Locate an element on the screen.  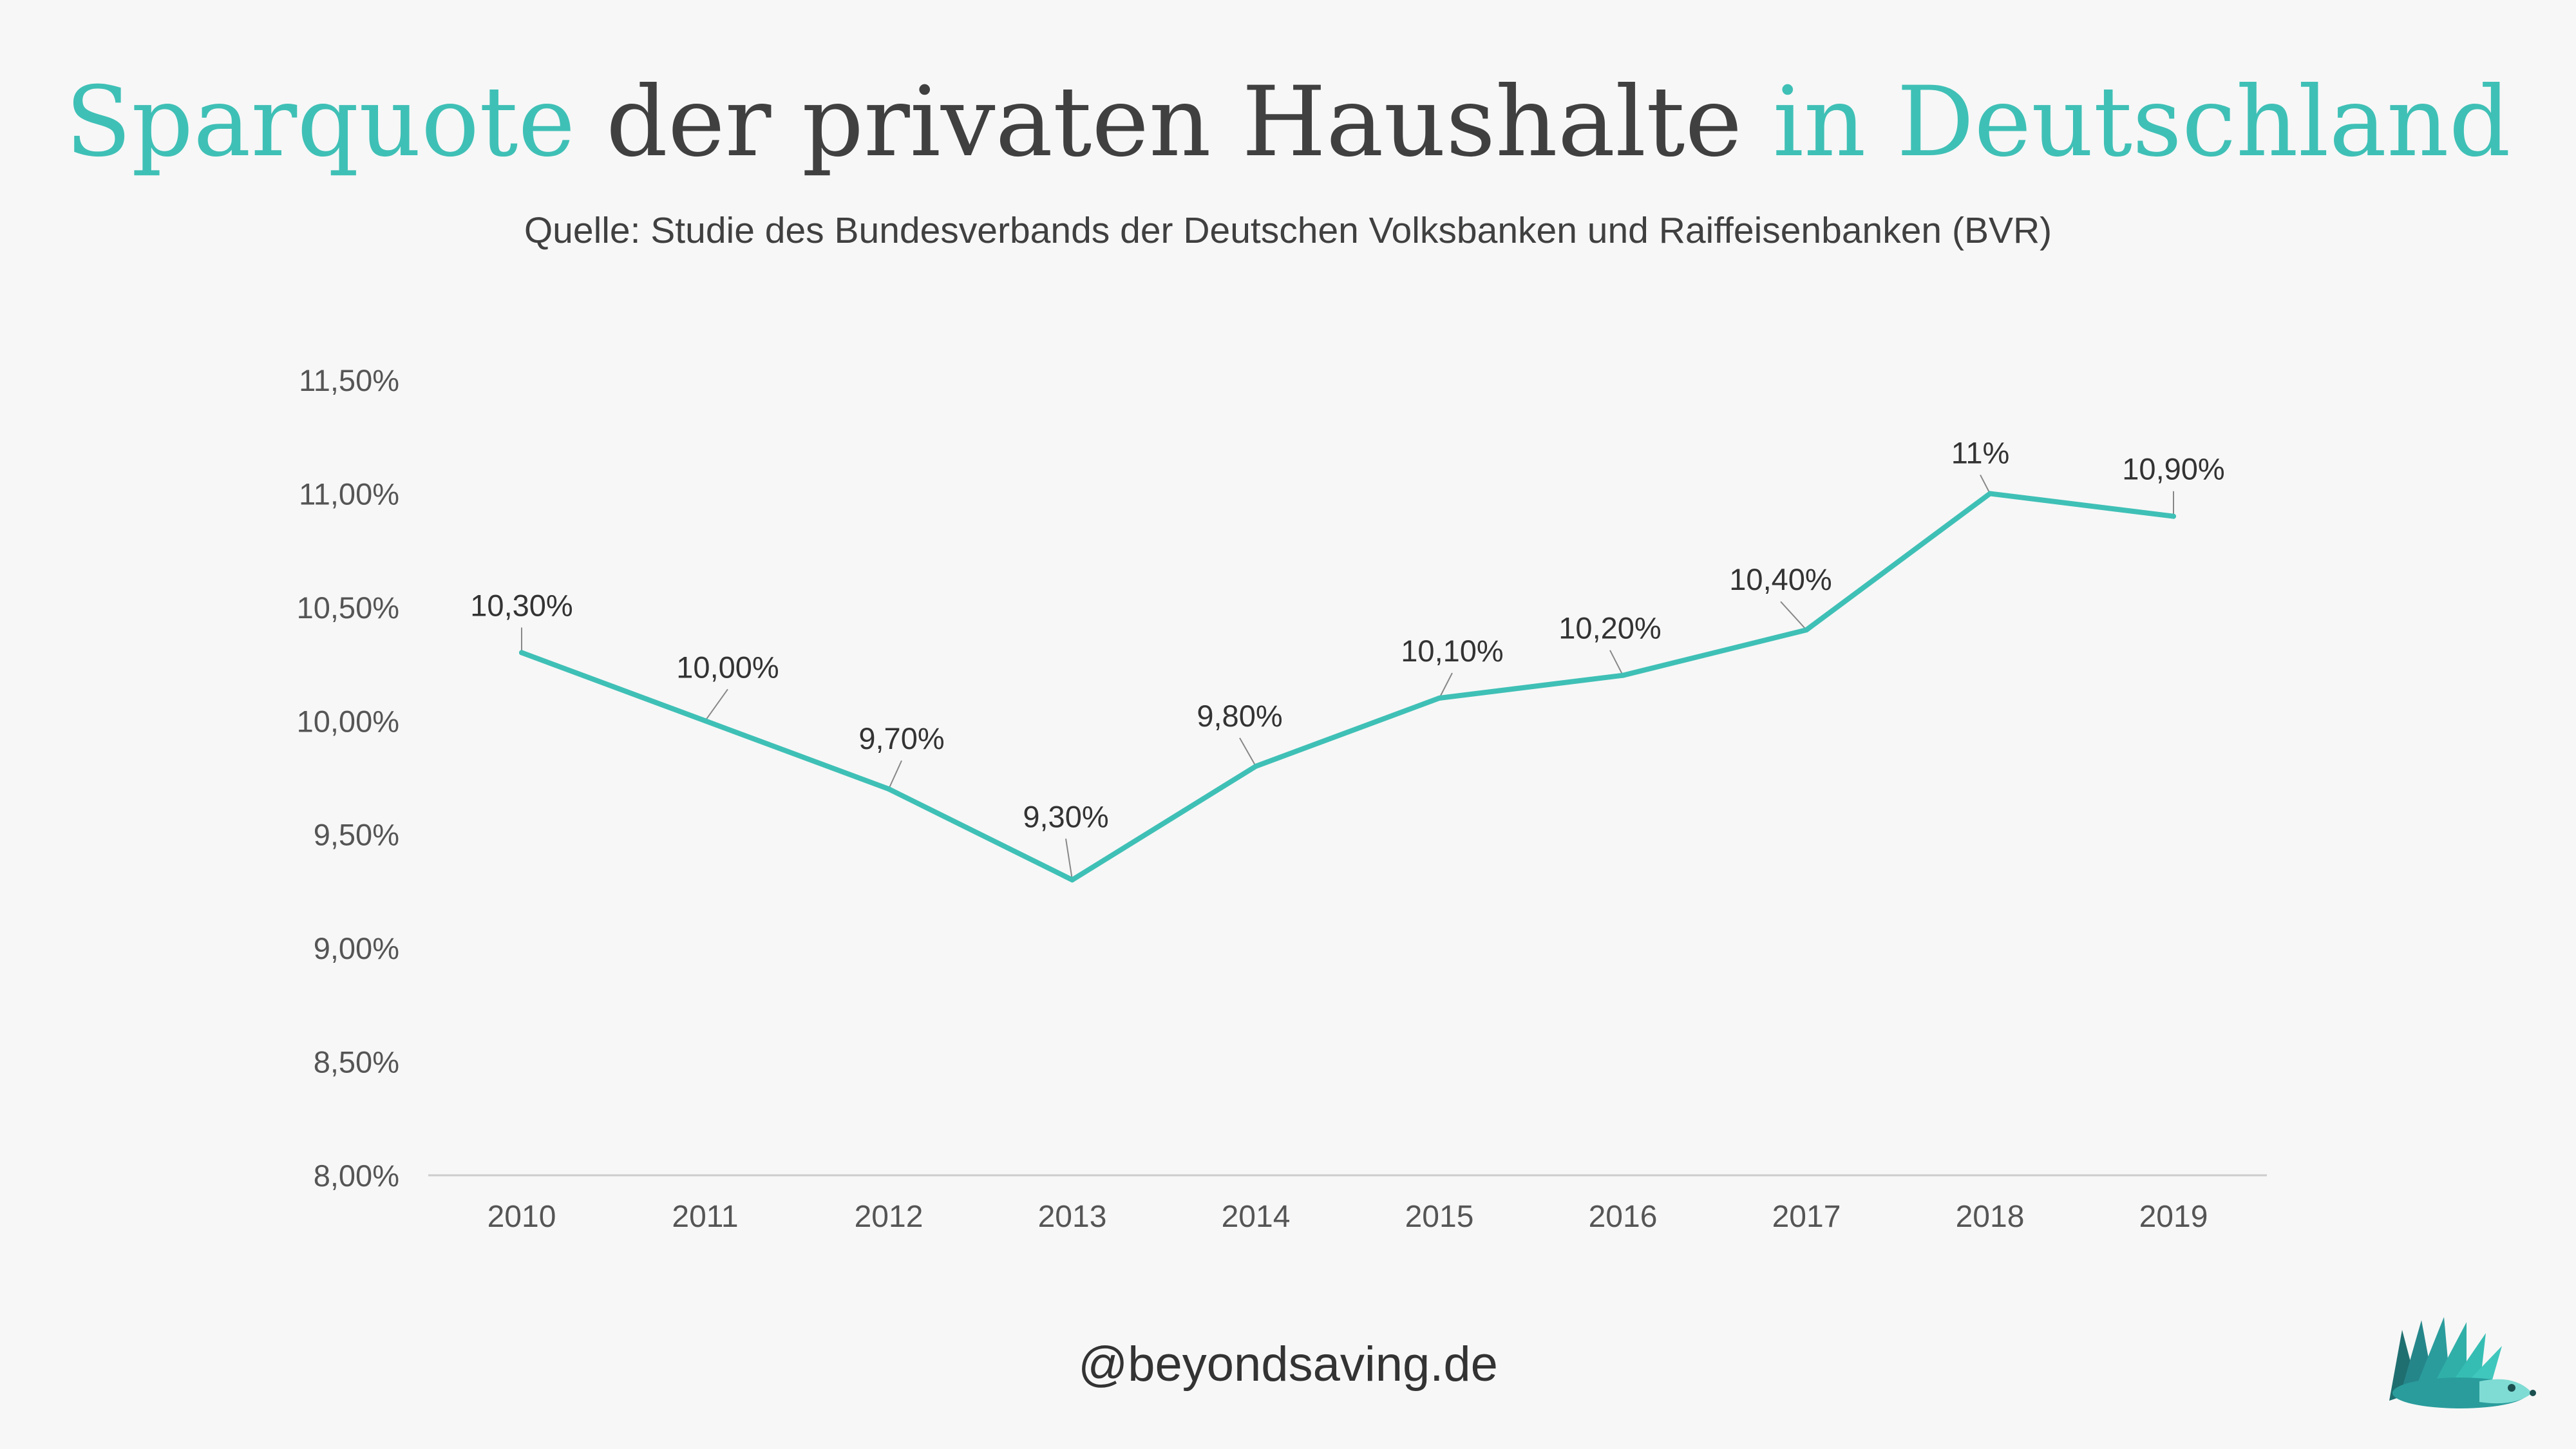
data-label: 10,40% is located at coordinates (1781, 579).